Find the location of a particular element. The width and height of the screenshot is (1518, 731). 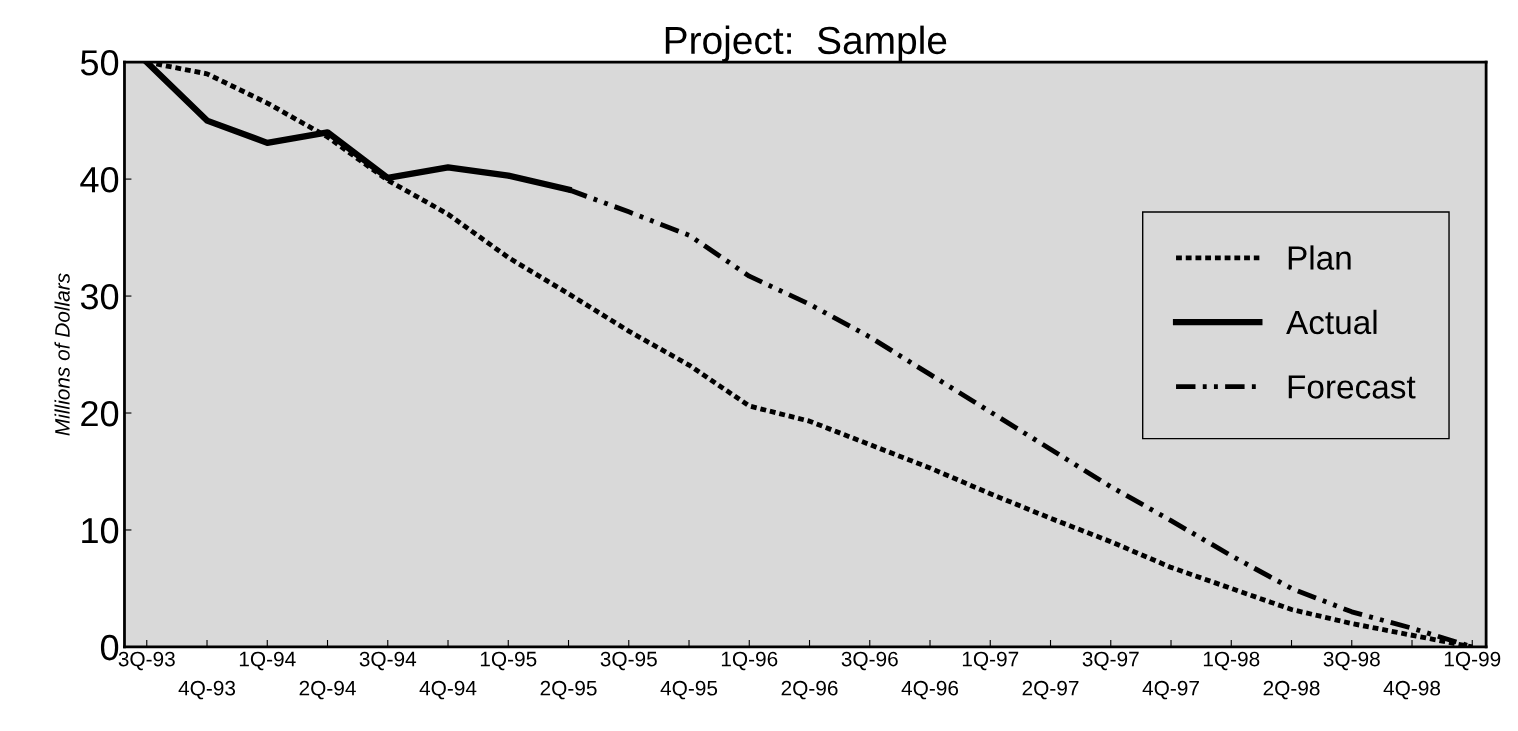

x-tick-label: 4Q-94 is located at coordinates (448, 690).